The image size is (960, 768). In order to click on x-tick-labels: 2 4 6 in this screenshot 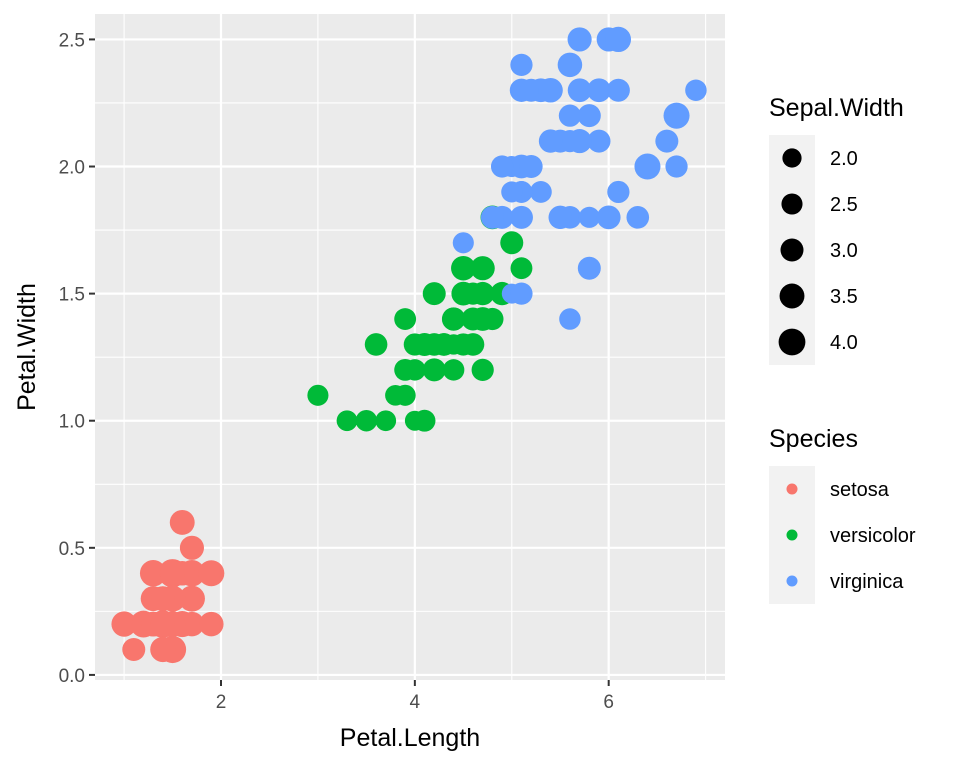, I will do `click(415, 702)`.